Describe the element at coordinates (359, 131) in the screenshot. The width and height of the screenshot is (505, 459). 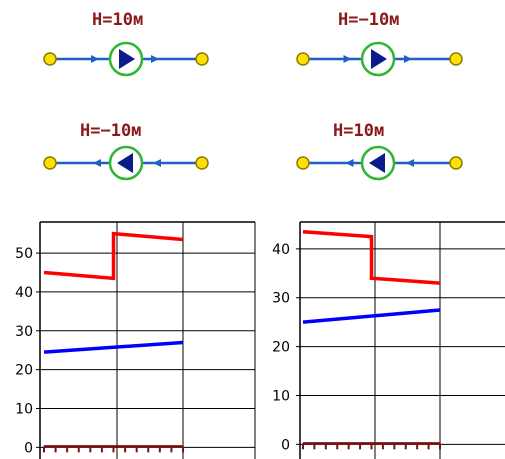
I see `pump-label-bottom-right: H=10м` at that location.